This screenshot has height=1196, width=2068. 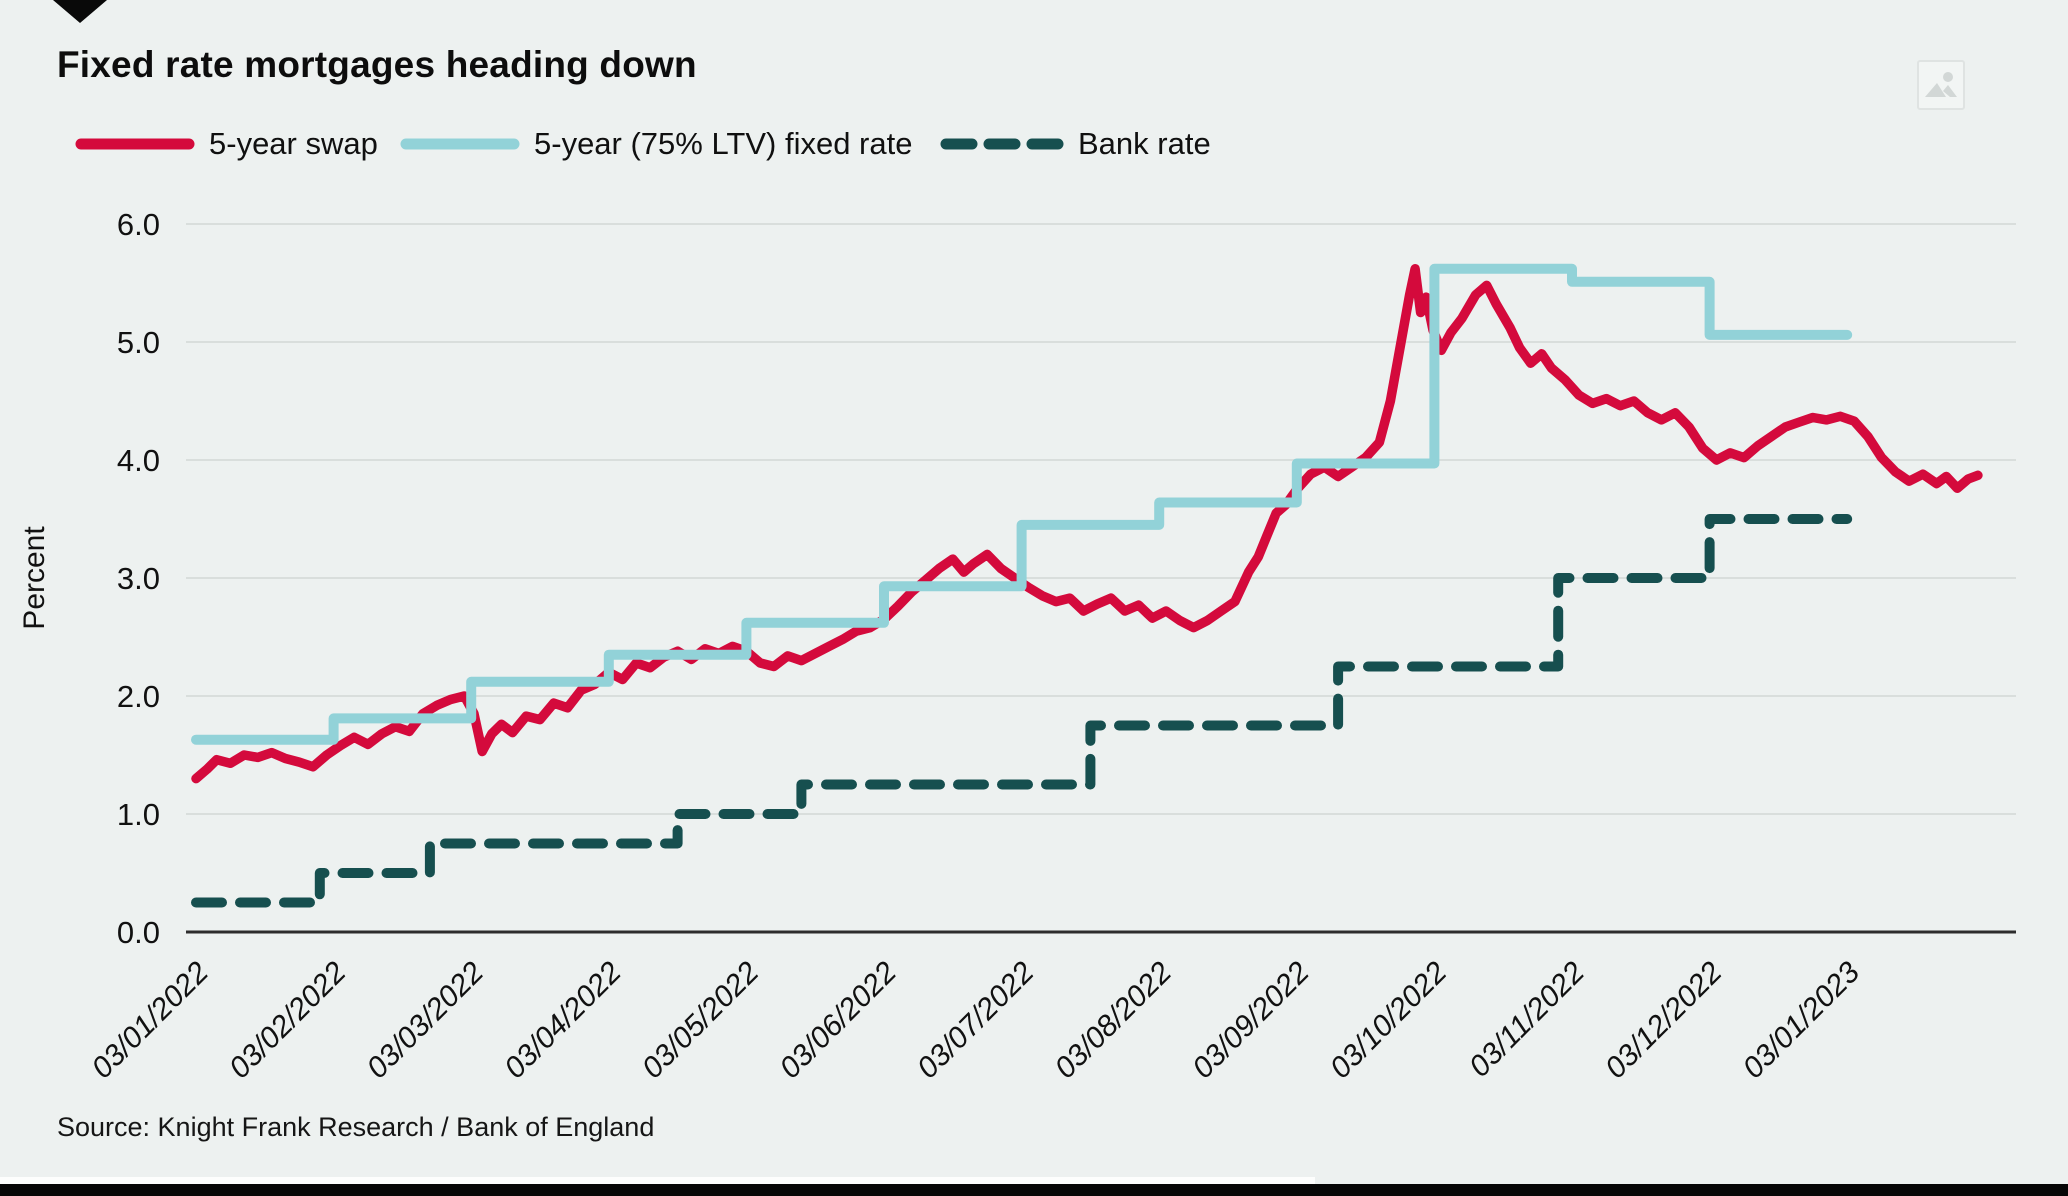 I want to click on bottom-white-strip, so click(x=657, y=1182).